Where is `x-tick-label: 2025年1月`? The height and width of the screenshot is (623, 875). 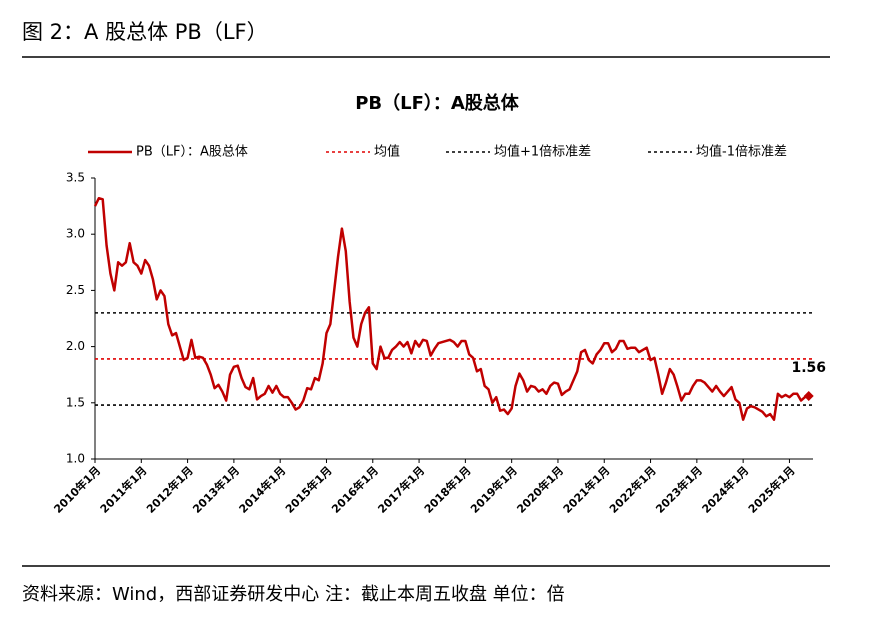
x-tick-label: 2025年1月 is located at coordinates (771, 489).